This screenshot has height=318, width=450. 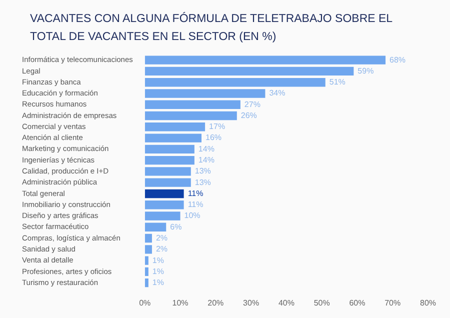 What do you see at coordinates (216, 303) in the screenshot?
I see `x-tick-label: 20%` at bounding box center [216, 303].